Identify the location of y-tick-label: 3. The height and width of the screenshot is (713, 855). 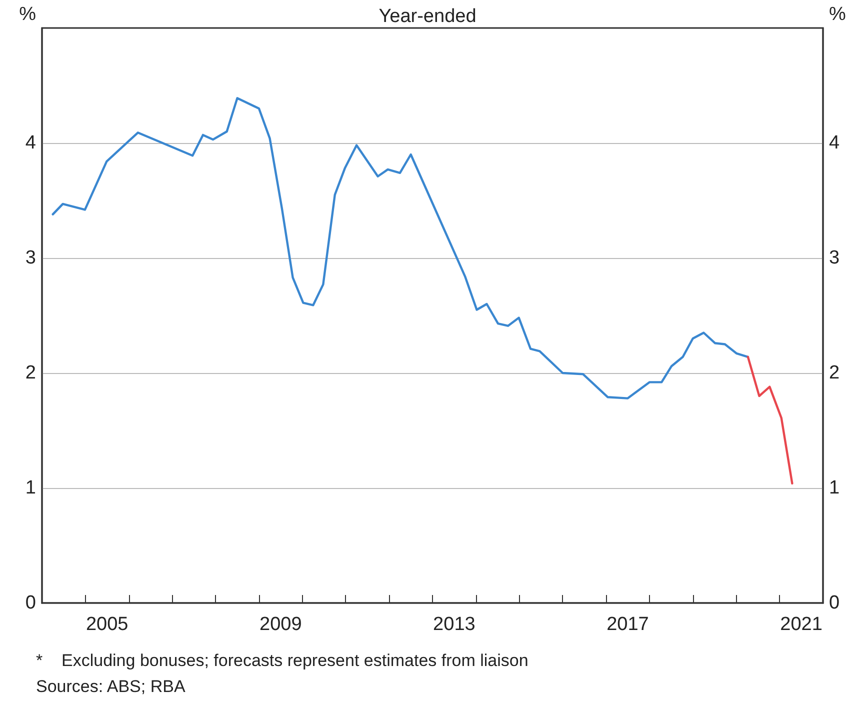
(30, 258).